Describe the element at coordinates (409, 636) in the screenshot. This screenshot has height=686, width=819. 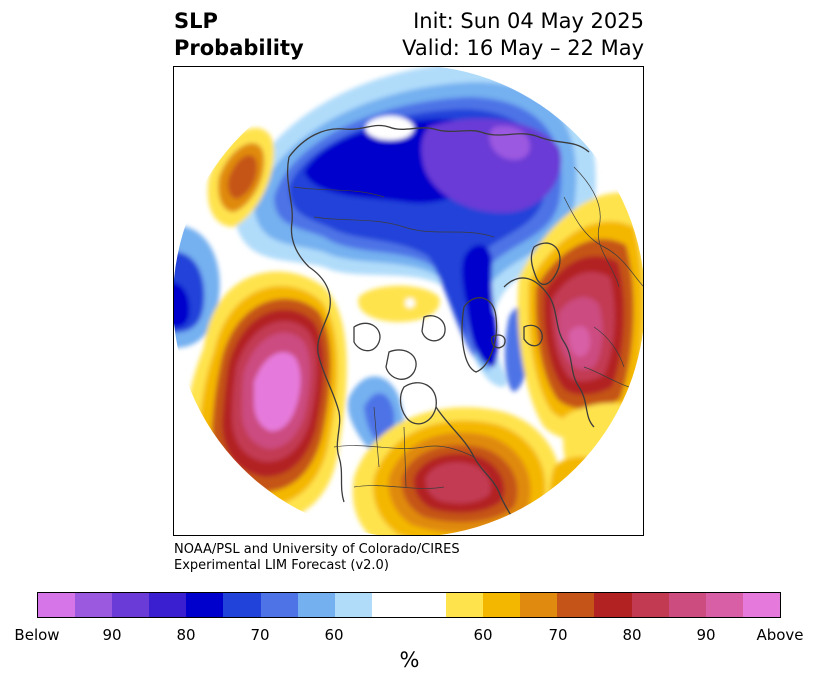
I see `colorbar-labels: Below 90 80 70 60 60 70 80 90 Above` at that location.